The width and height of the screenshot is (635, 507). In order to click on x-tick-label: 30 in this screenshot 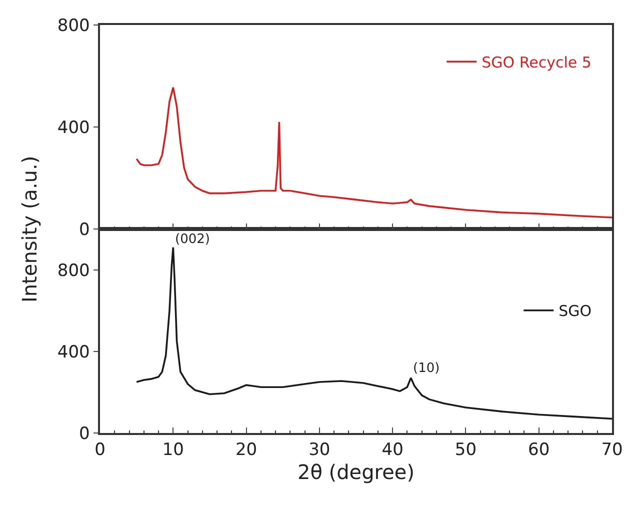, I will do `click(319, 450)`.